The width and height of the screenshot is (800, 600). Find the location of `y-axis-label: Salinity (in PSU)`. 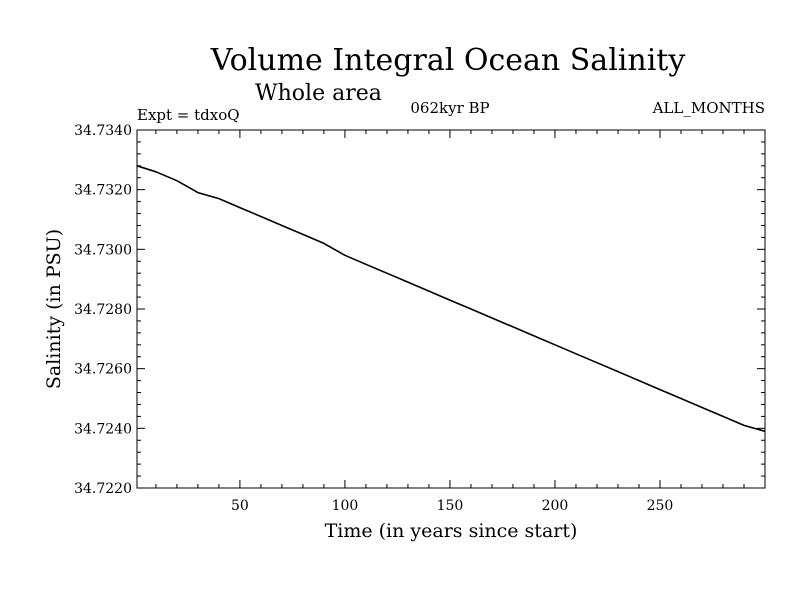

y-axis-label: Salinity (in PSU) is located at coordinates (54, 309).